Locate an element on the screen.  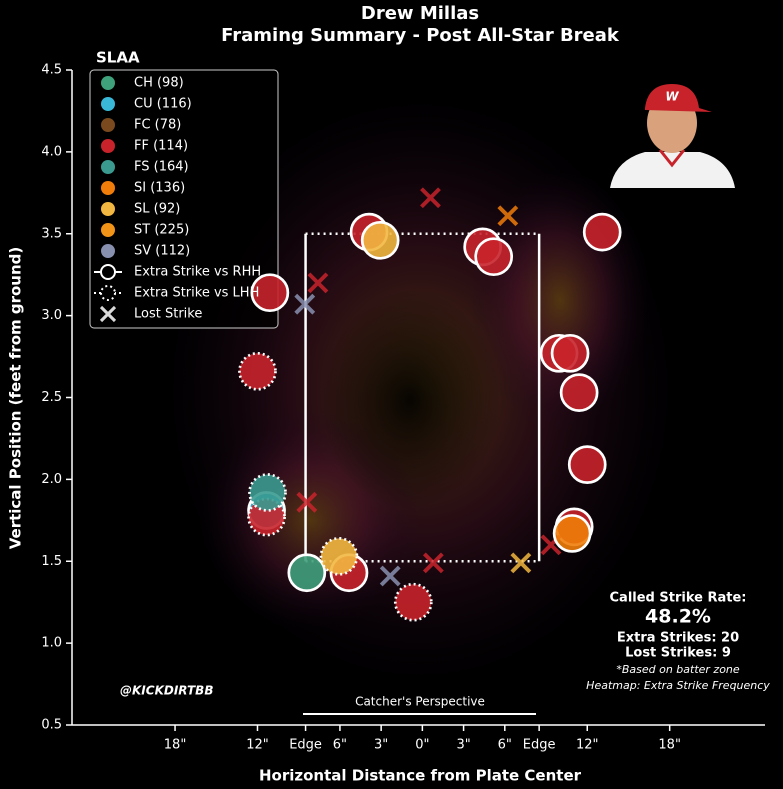
y-tick-label: 4.5 is located at coordinates (51, 70).